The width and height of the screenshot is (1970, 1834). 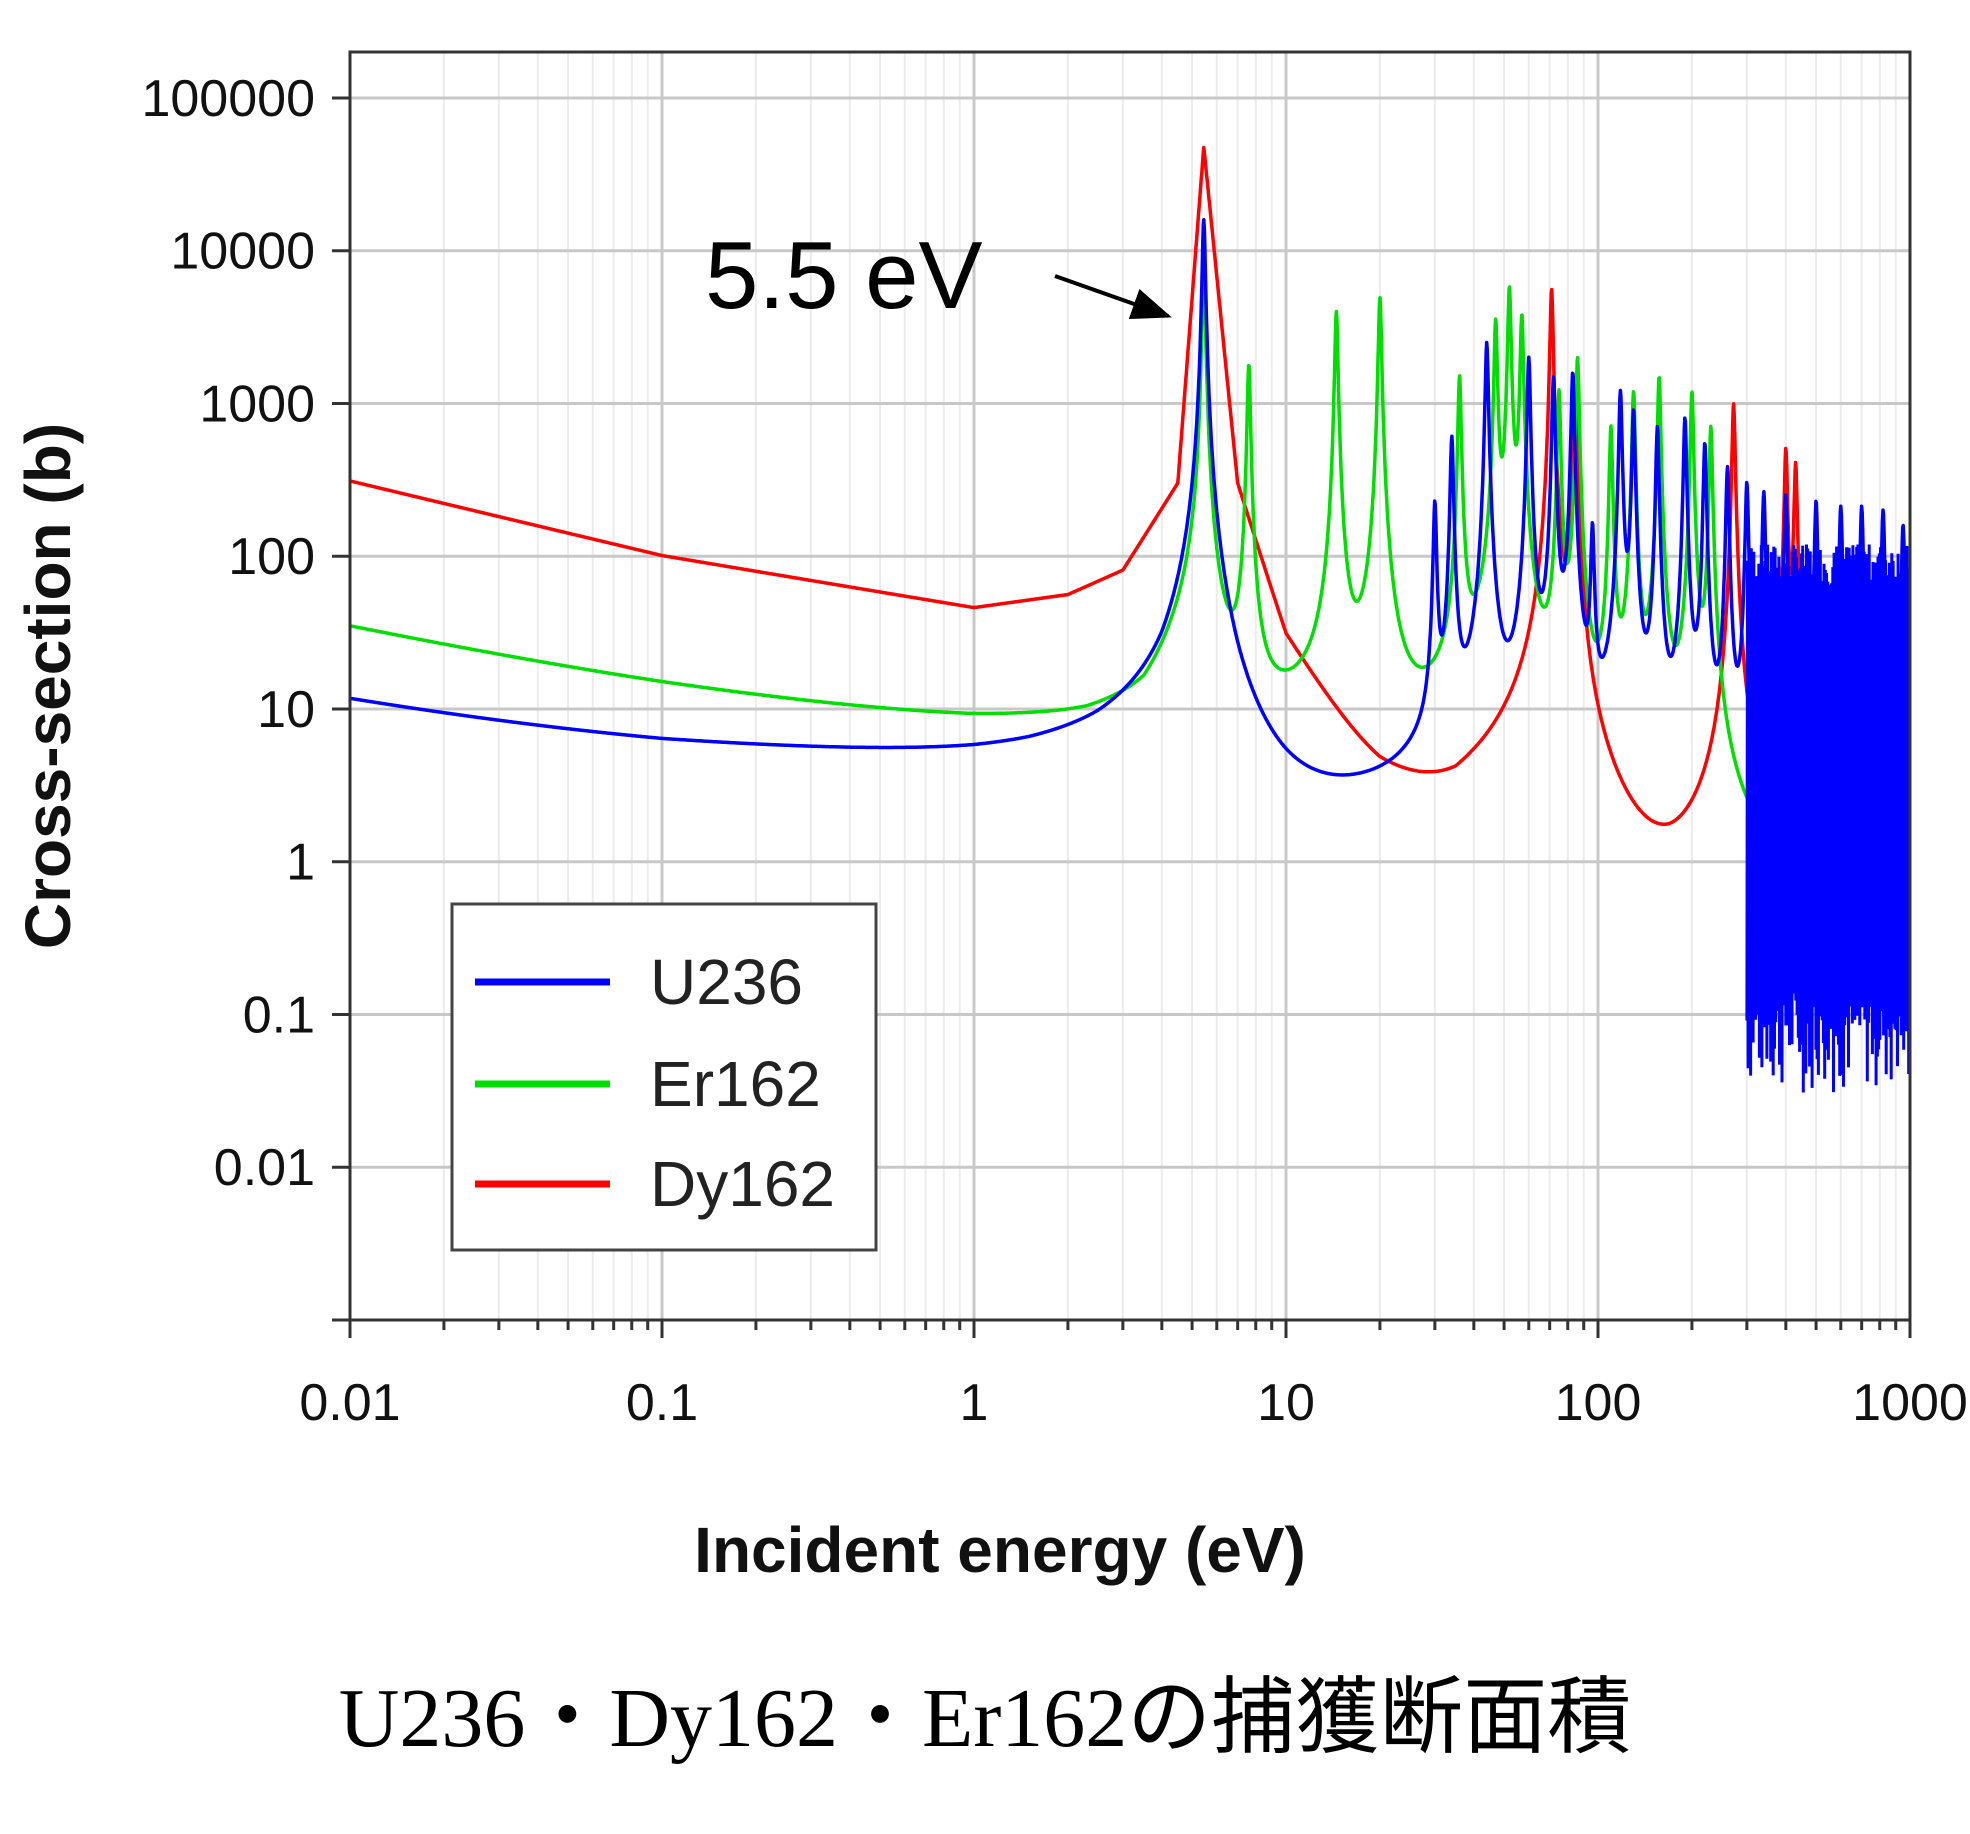 What do you see at coordinates (662, 1403) in the screenshot?
I see `x-tick-label: 0.1` at bounding box center [662, 1403].